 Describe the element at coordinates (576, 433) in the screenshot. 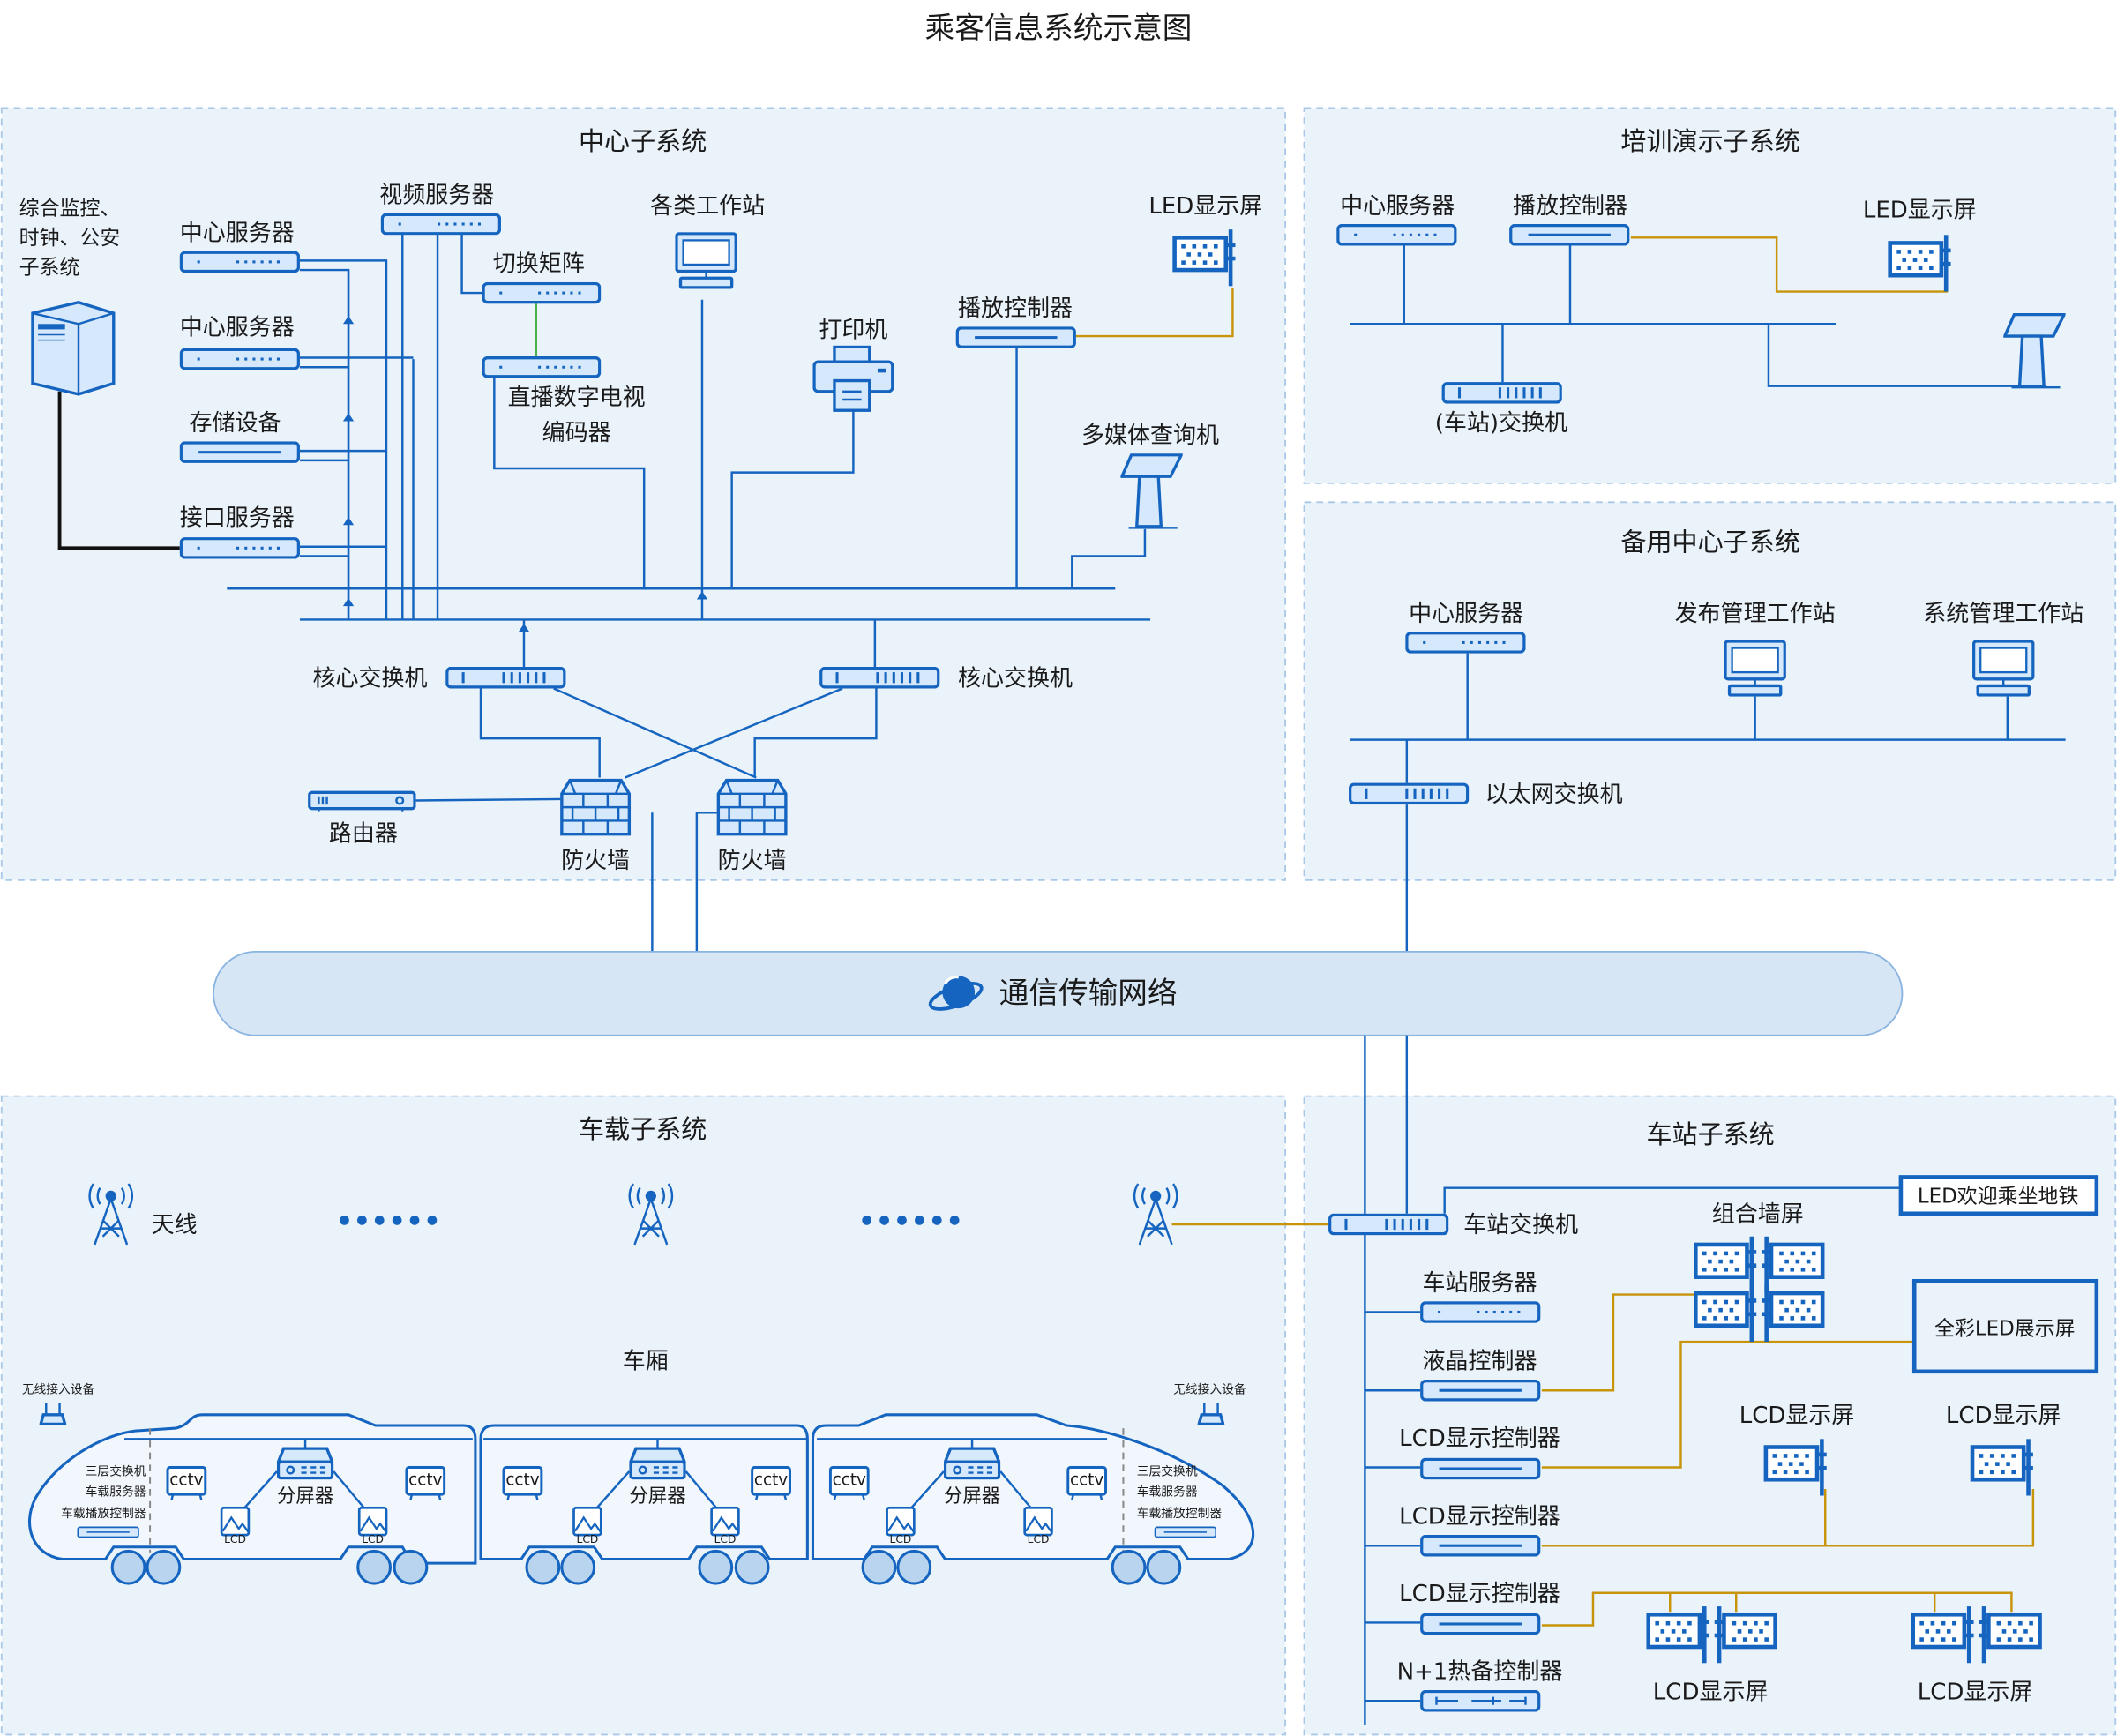

I see `encoder-label: 编码器` at that location.